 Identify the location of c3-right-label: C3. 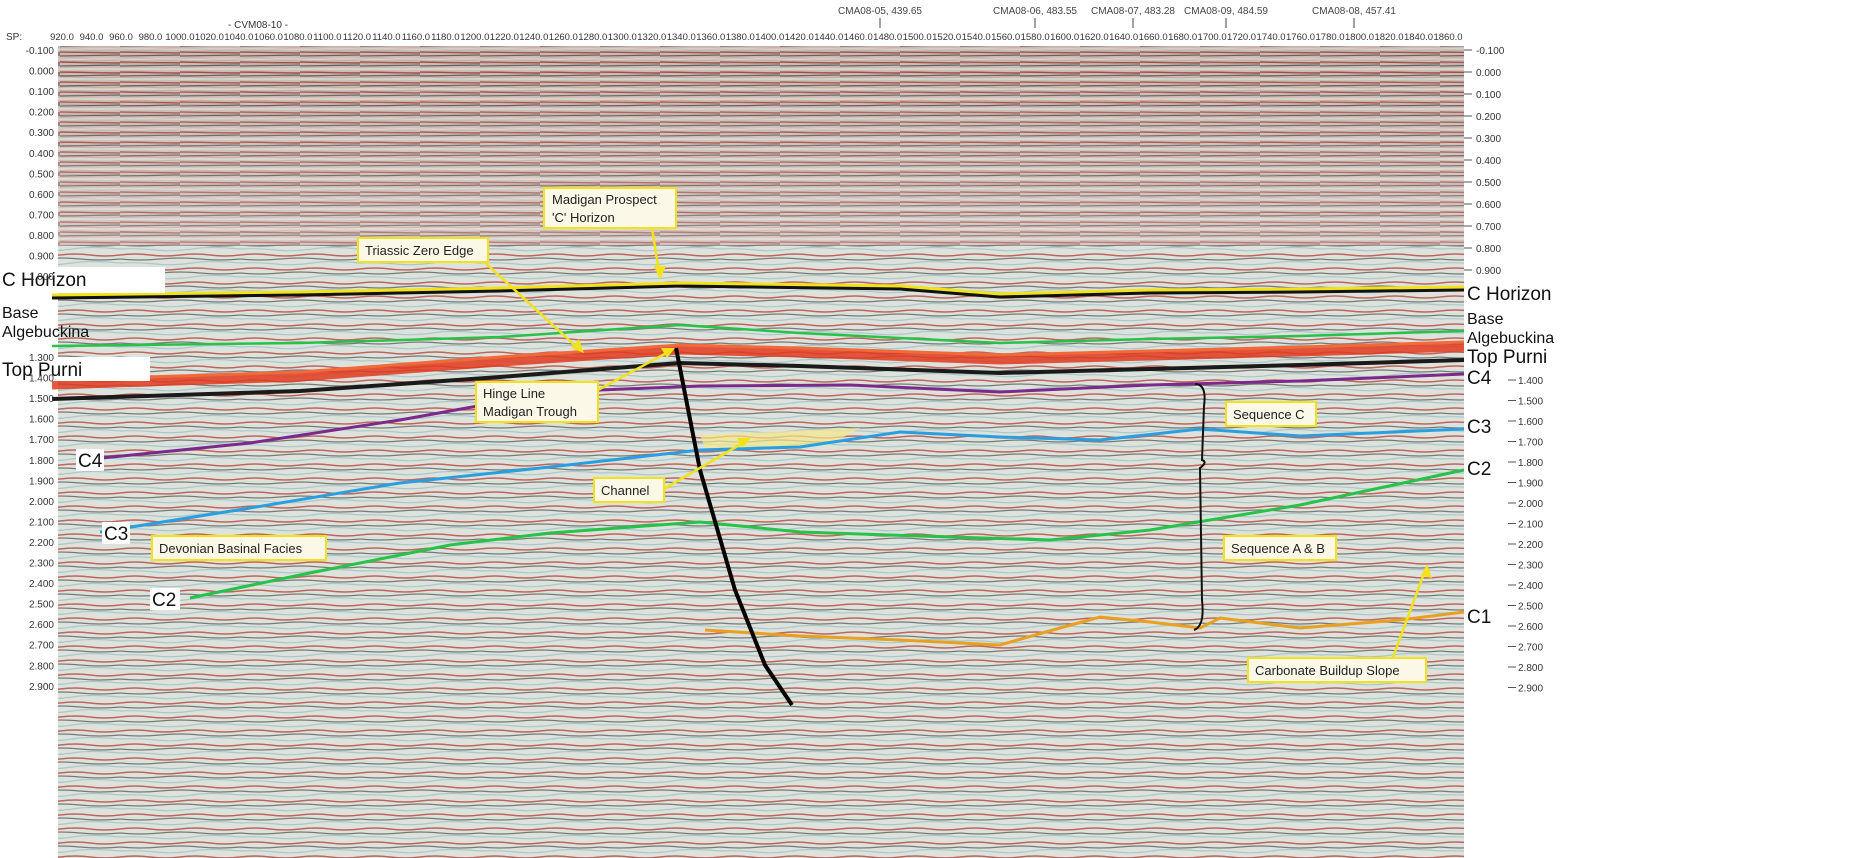
(1479, 427).